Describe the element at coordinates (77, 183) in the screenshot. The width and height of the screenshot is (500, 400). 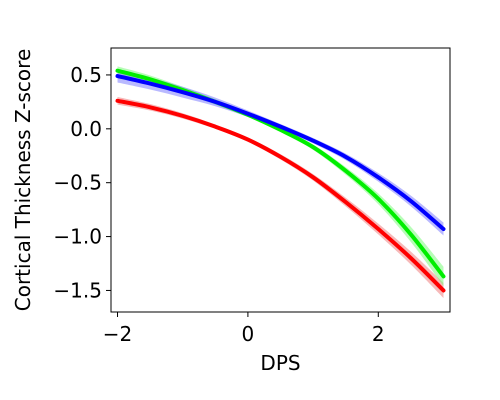
I see `y-tick-label: −0.5` at that location.